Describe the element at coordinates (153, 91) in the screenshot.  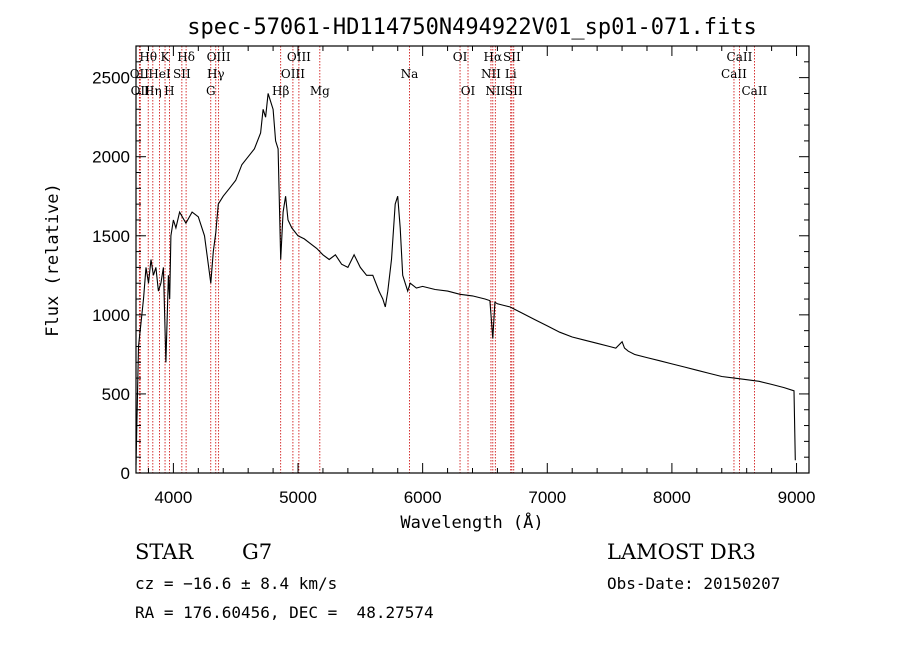
I see `line-label: Hη` at that location.